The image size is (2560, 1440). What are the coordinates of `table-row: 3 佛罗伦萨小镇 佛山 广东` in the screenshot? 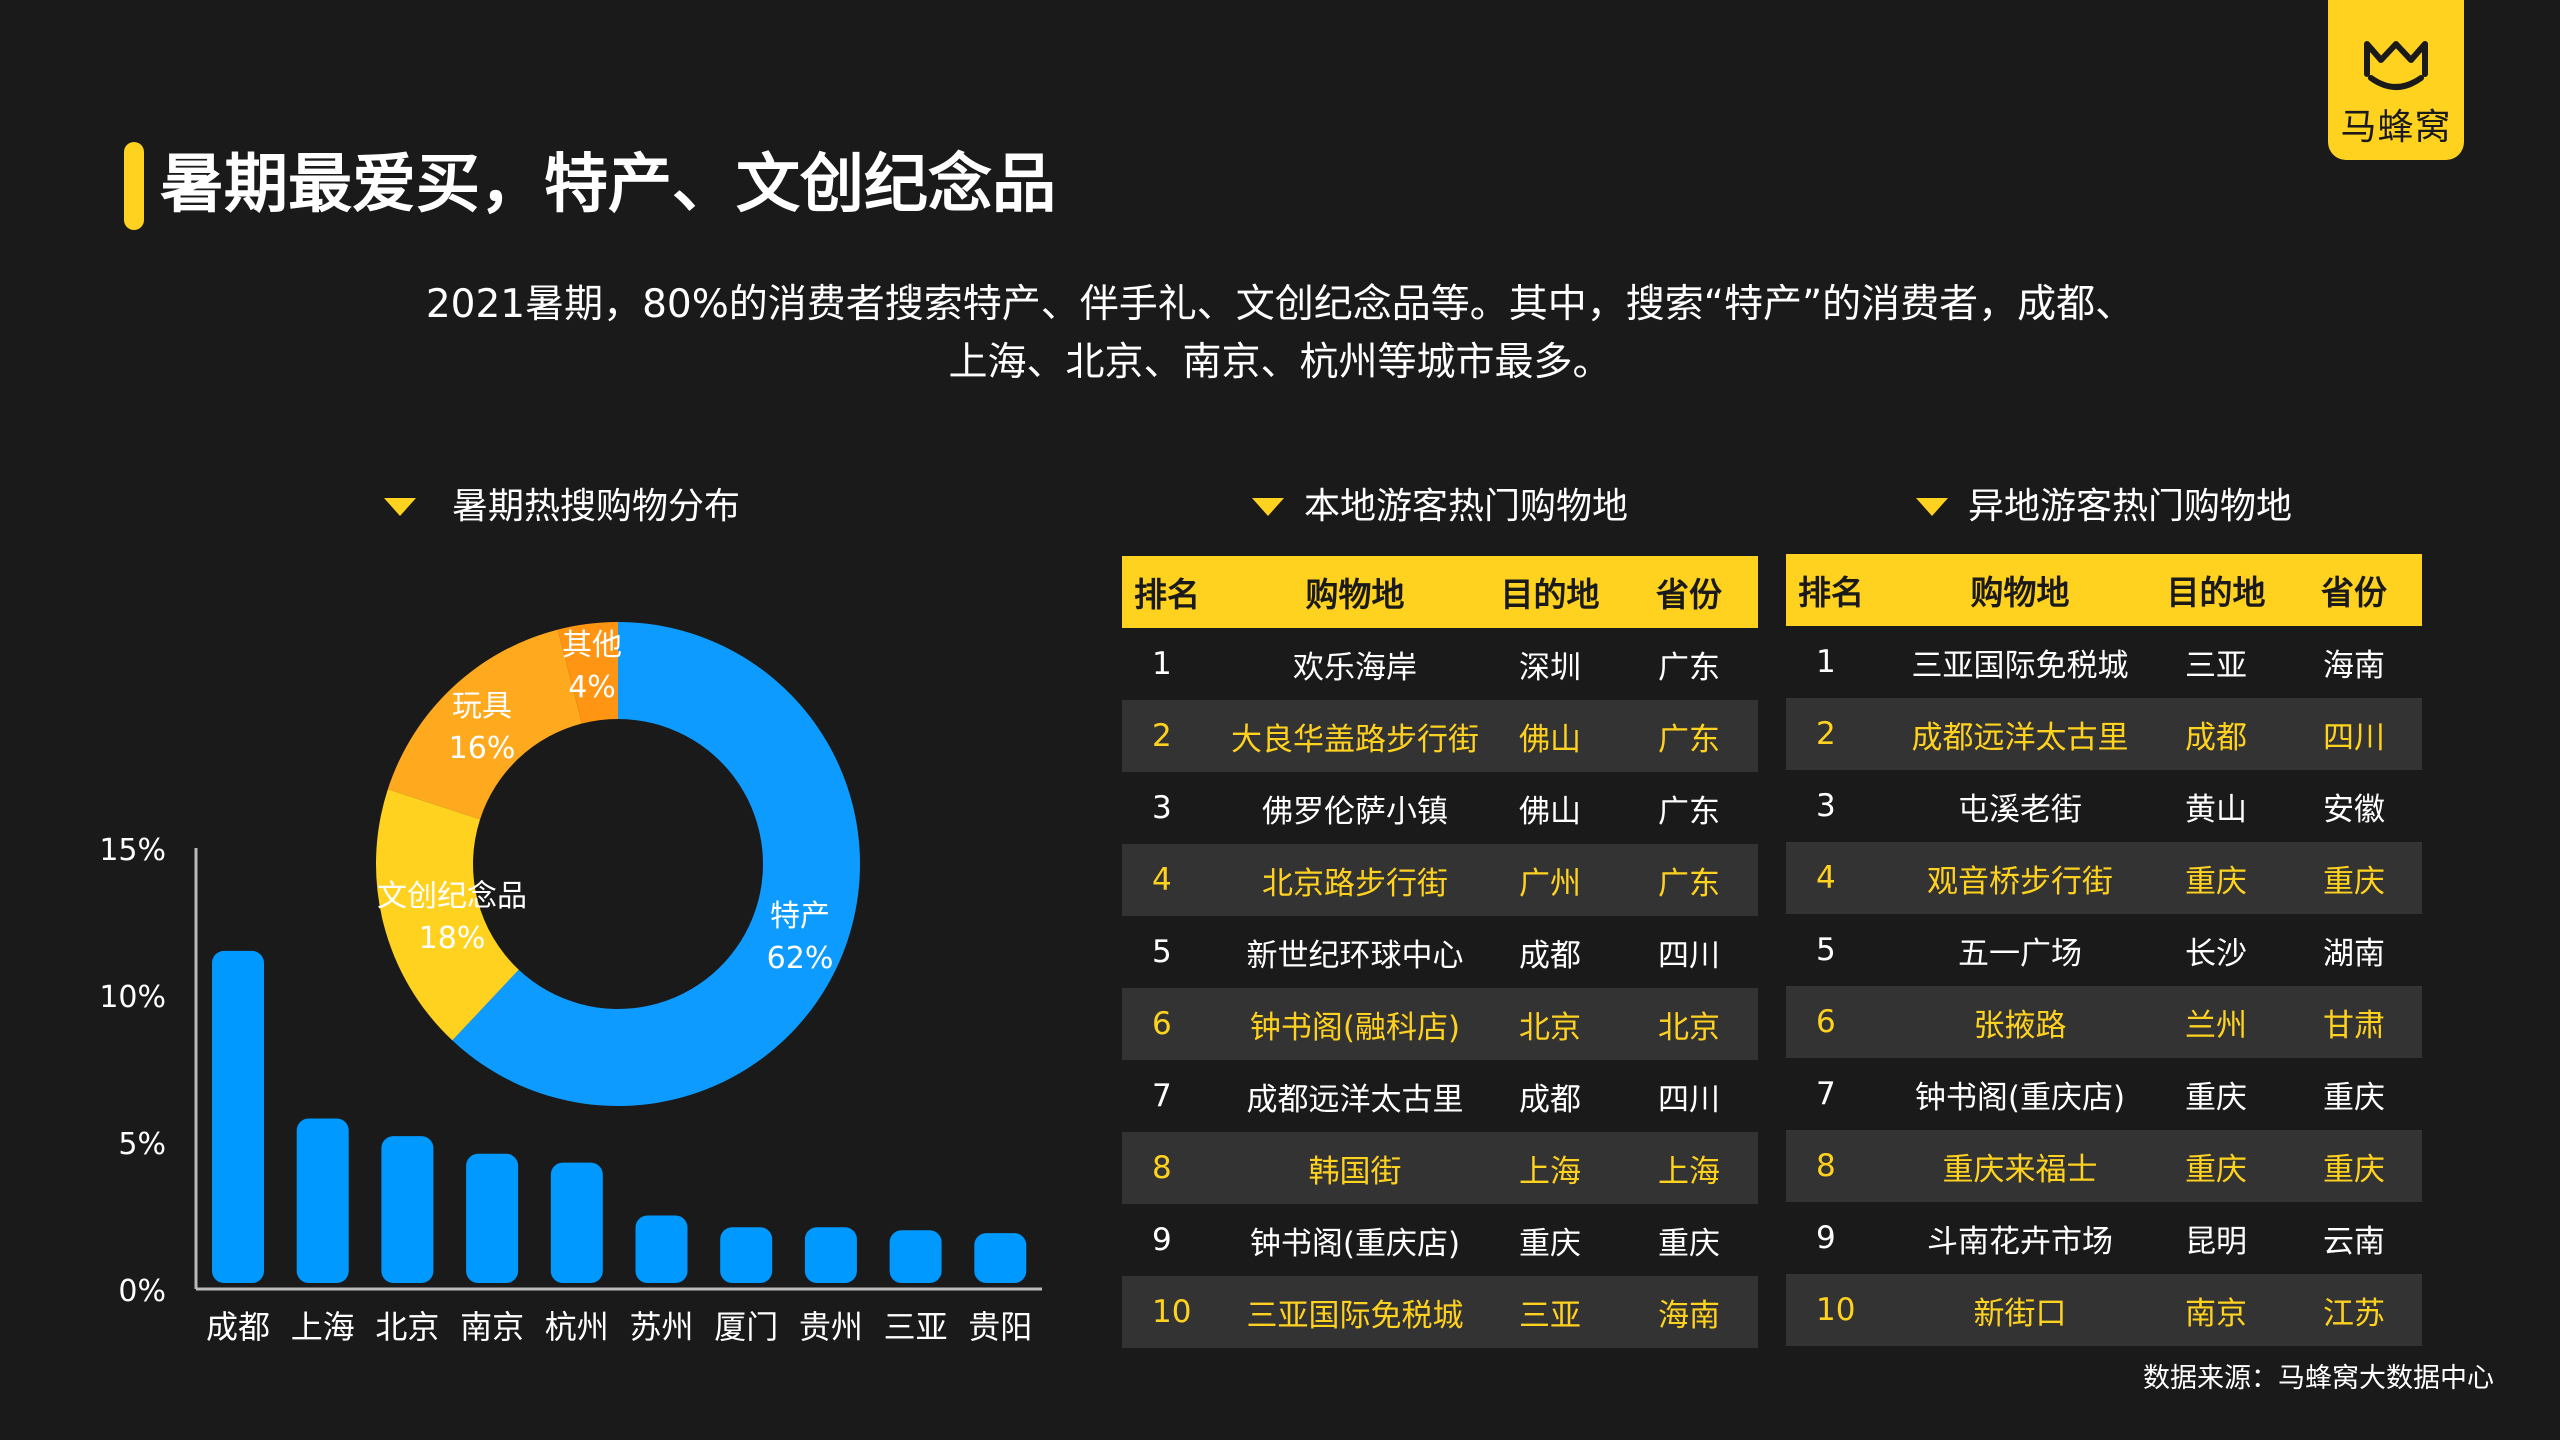 It's located at (1440, 808).